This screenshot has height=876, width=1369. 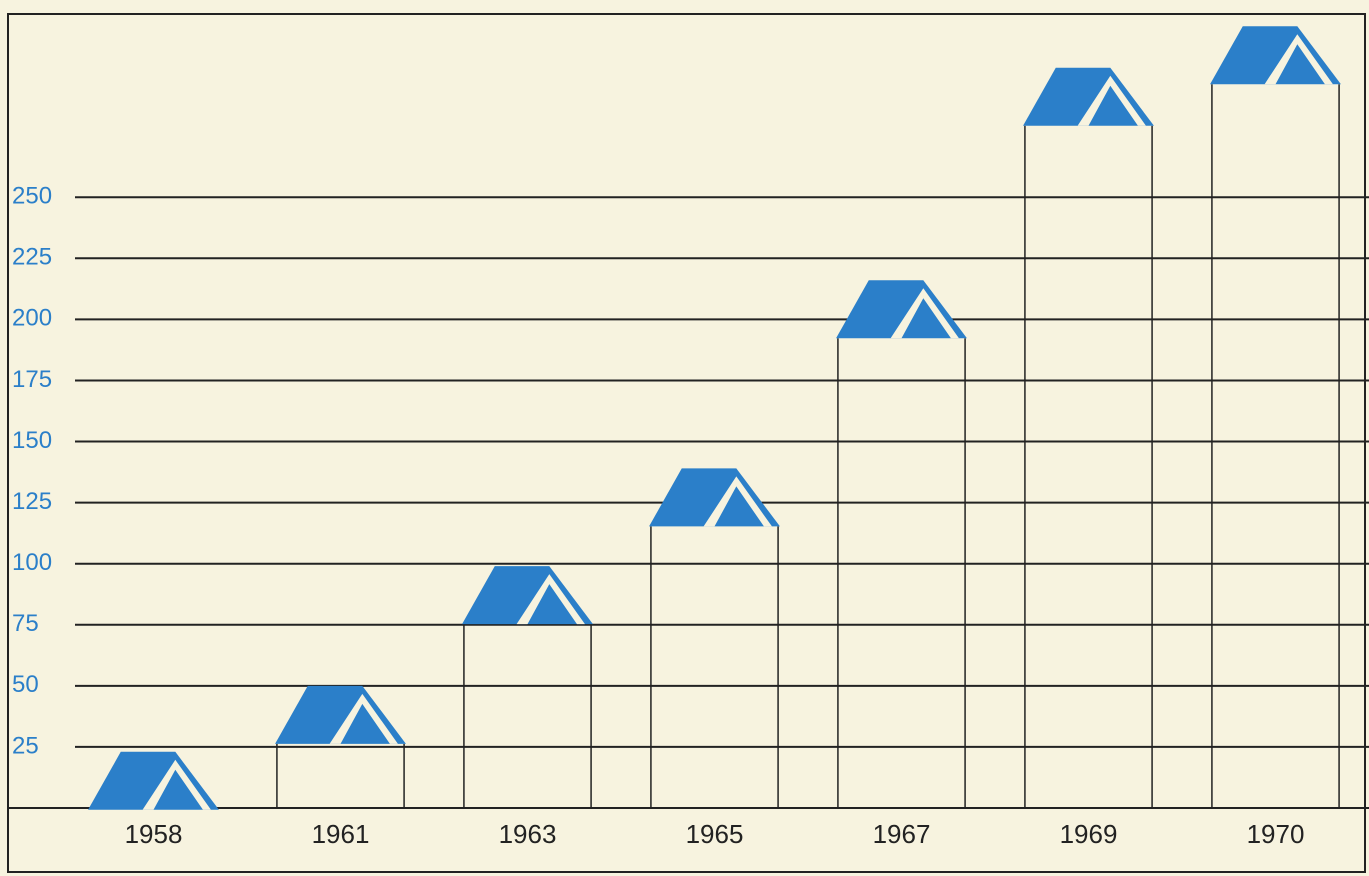 I want to click on x-tick-label: 1970, so click(x=1276, y=834).